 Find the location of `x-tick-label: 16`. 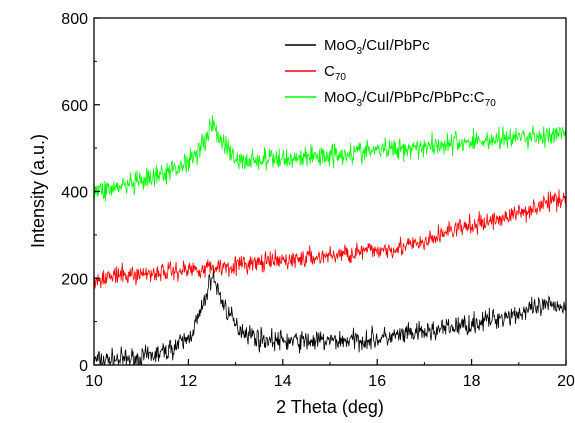

x-tick-label: 16 is located at coordinates (377, 381).